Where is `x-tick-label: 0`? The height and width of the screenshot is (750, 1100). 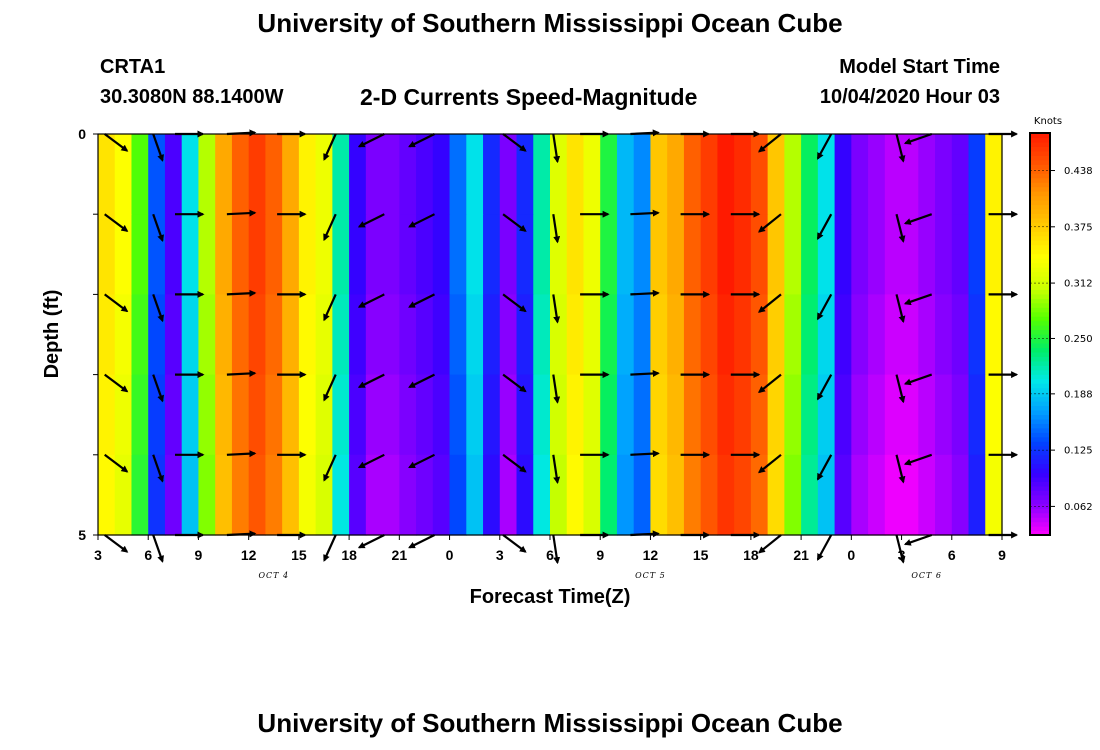
x-tick-label: 0 is located at coordinates (450, 555).